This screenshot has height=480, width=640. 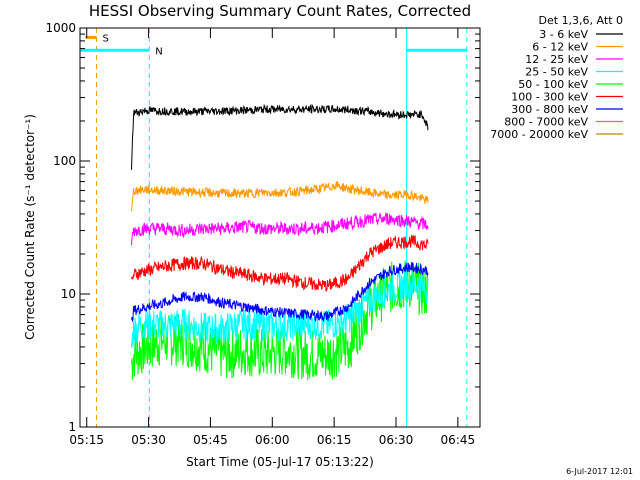 What do you see at coordinates (280, 136) in the screenshot?
I see `series-line-3-6-kev` at bounding box center [280, 136].